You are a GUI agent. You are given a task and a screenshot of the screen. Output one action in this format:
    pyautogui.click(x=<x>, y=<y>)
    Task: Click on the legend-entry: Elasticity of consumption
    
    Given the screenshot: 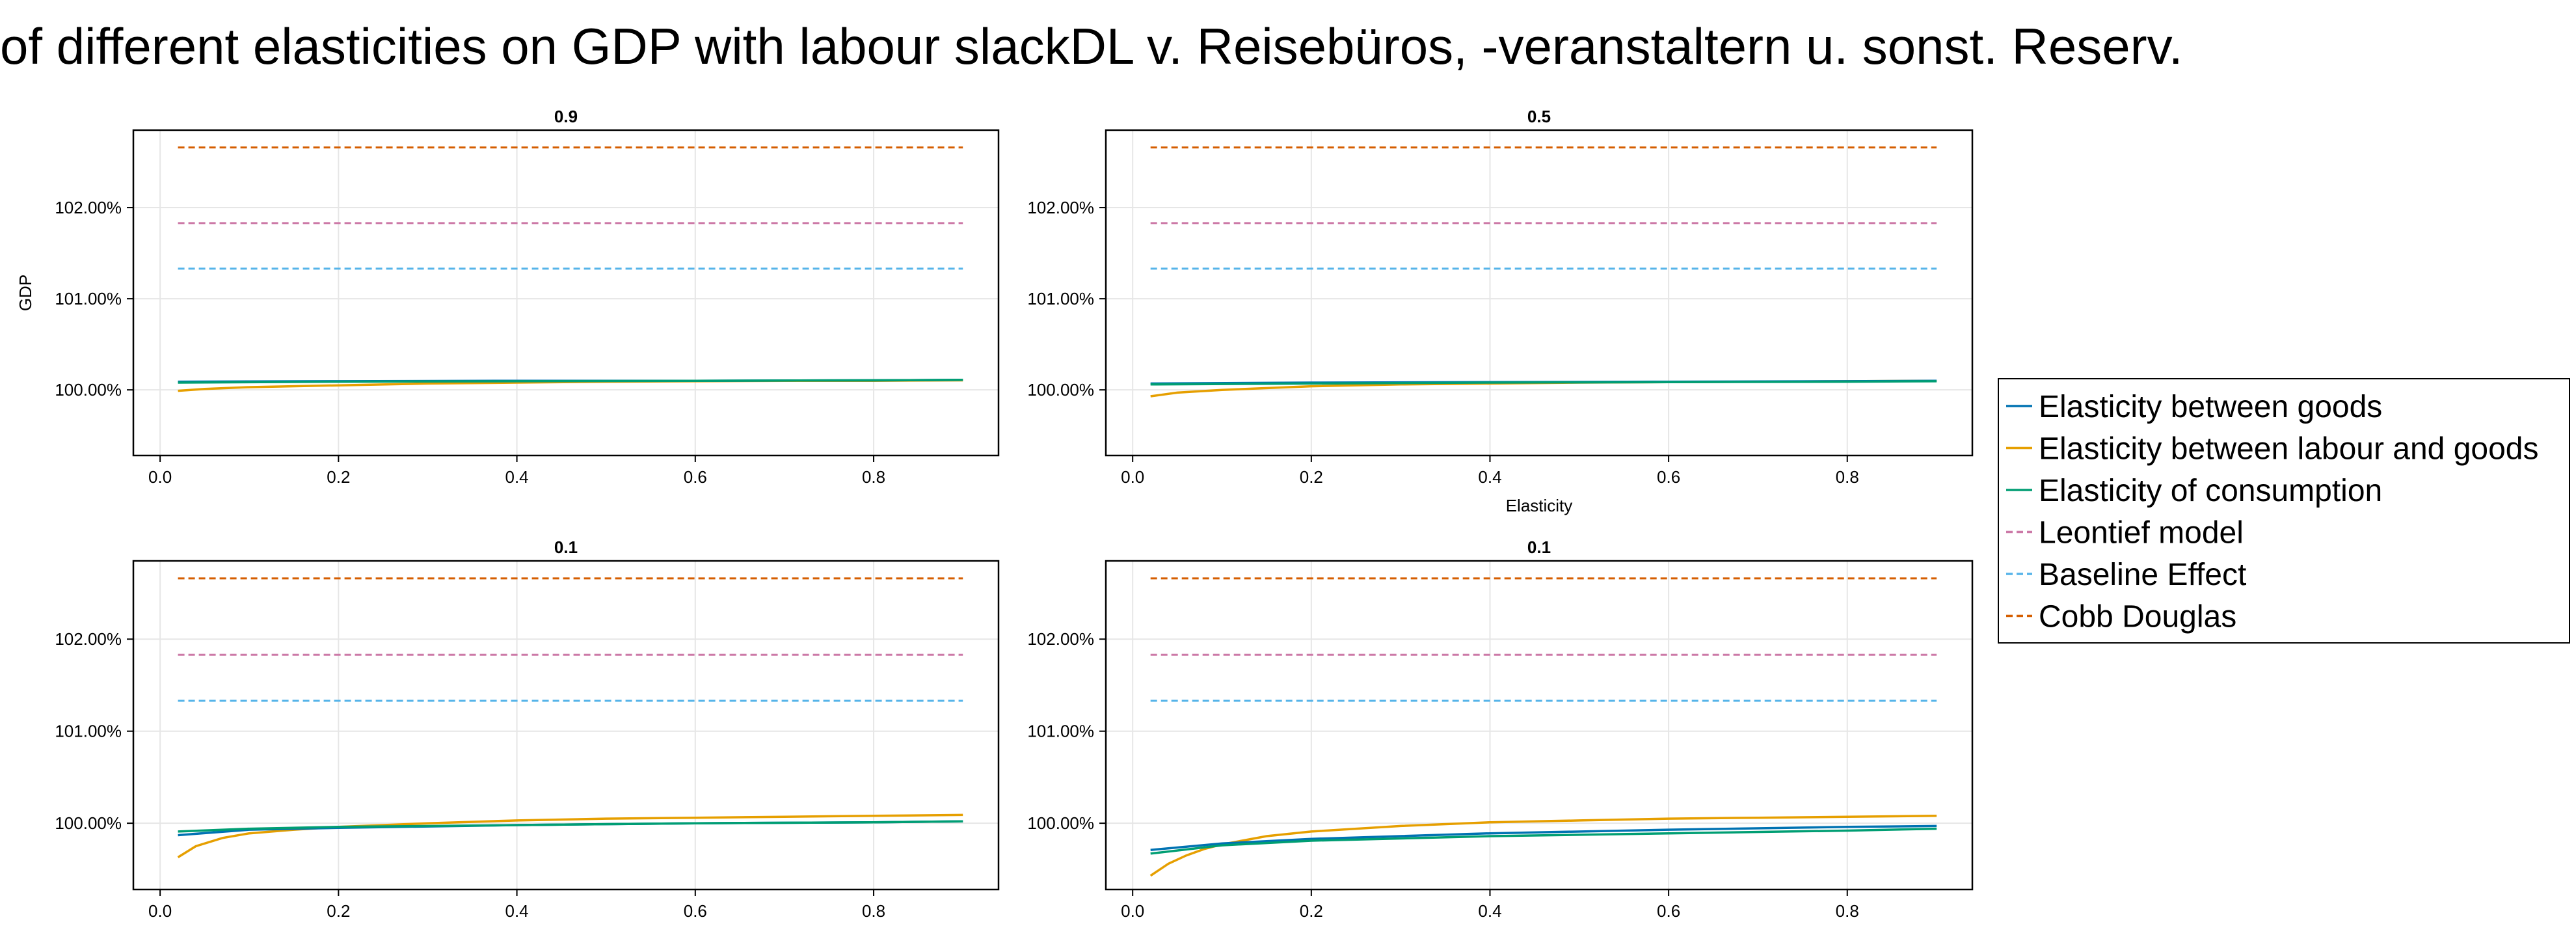 What is the action you would take?
    pyautogui.click(x=2210, y=491)
    